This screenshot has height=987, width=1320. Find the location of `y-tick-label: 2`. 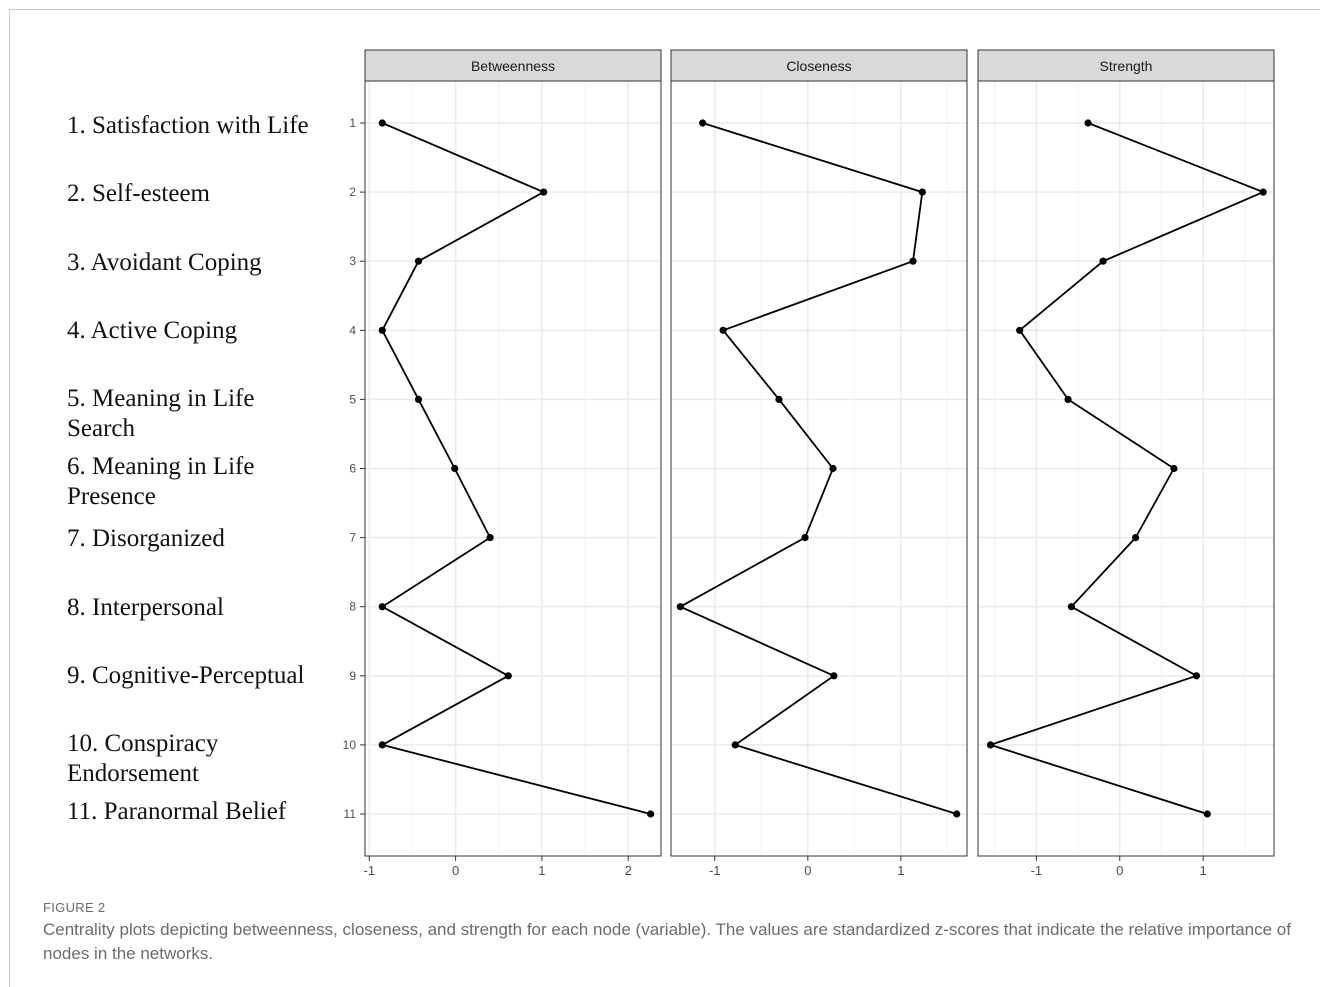

y-tick-label: 2 is located at coordinates (352, 192).